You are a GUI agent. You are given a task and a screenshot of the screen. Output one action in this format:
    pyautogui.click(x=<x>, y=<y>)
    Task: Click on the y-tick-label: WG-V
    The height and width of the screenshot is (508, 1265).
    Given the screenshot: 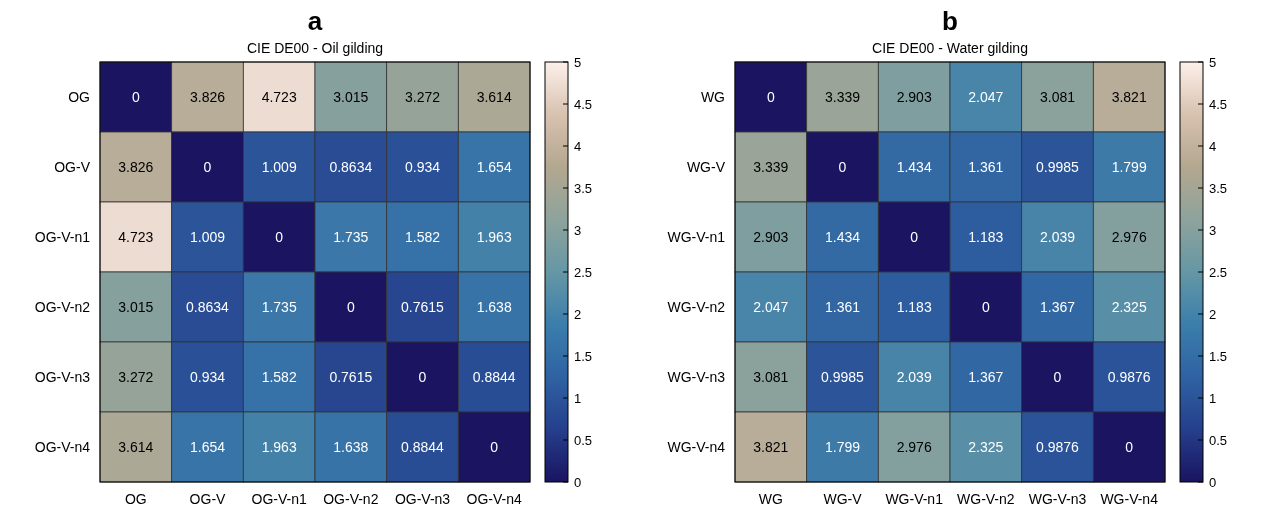 What is the action you would take?
    pyautogui.click(x=706, y=166)
    